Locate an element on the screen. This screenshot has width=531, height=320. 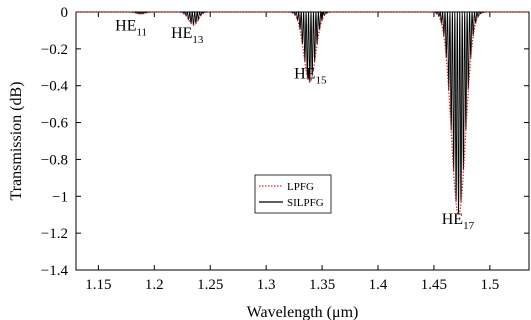
legend: LPFG SILPFG is located at coordinates (293, 194).